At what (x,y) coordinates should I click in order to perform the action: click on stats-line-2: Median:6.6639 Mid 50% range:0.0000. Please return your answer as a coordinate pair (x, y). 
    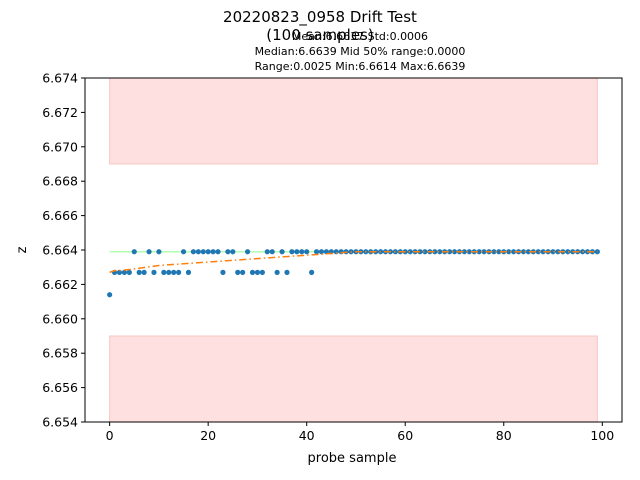
    Looking at the image, I should click on (360, 51).